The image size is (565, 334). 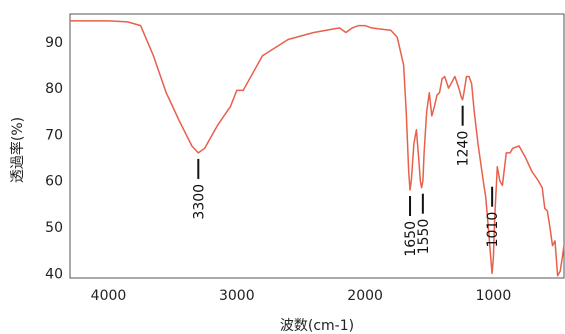 What do you see at coordinates (317, 326) in the screenshot?
I see `x-axis-title: 波数(cm-1)` at bounding box center [317, 326].